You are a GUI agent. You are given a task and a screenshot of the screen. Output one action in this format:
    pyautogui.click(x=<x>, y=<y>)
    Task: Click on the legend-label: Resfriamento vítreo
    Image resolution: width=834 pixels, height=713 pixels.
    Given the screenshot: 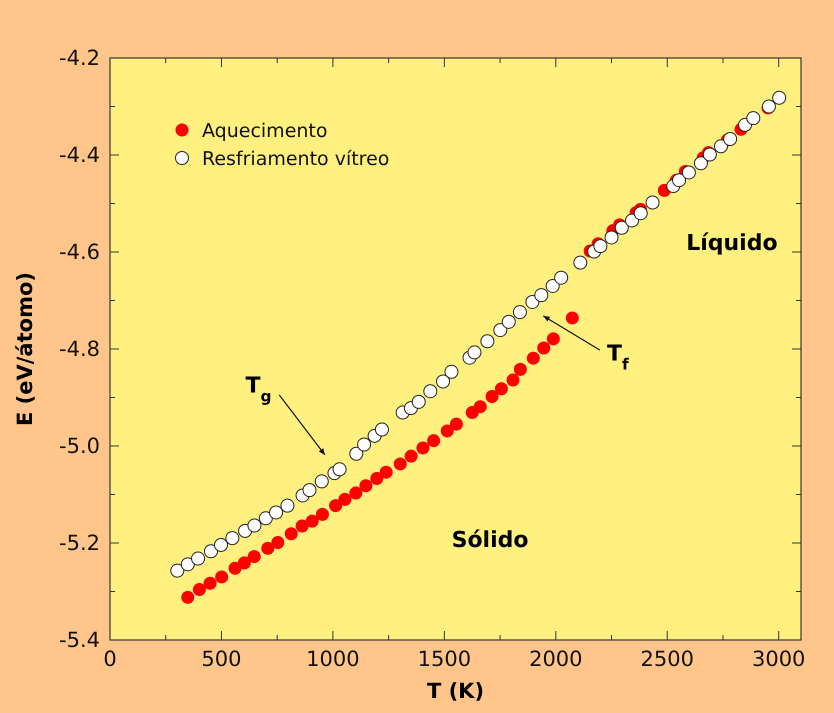 What is the action you would take?
    pyautogui.click(x=296, y=159)
    